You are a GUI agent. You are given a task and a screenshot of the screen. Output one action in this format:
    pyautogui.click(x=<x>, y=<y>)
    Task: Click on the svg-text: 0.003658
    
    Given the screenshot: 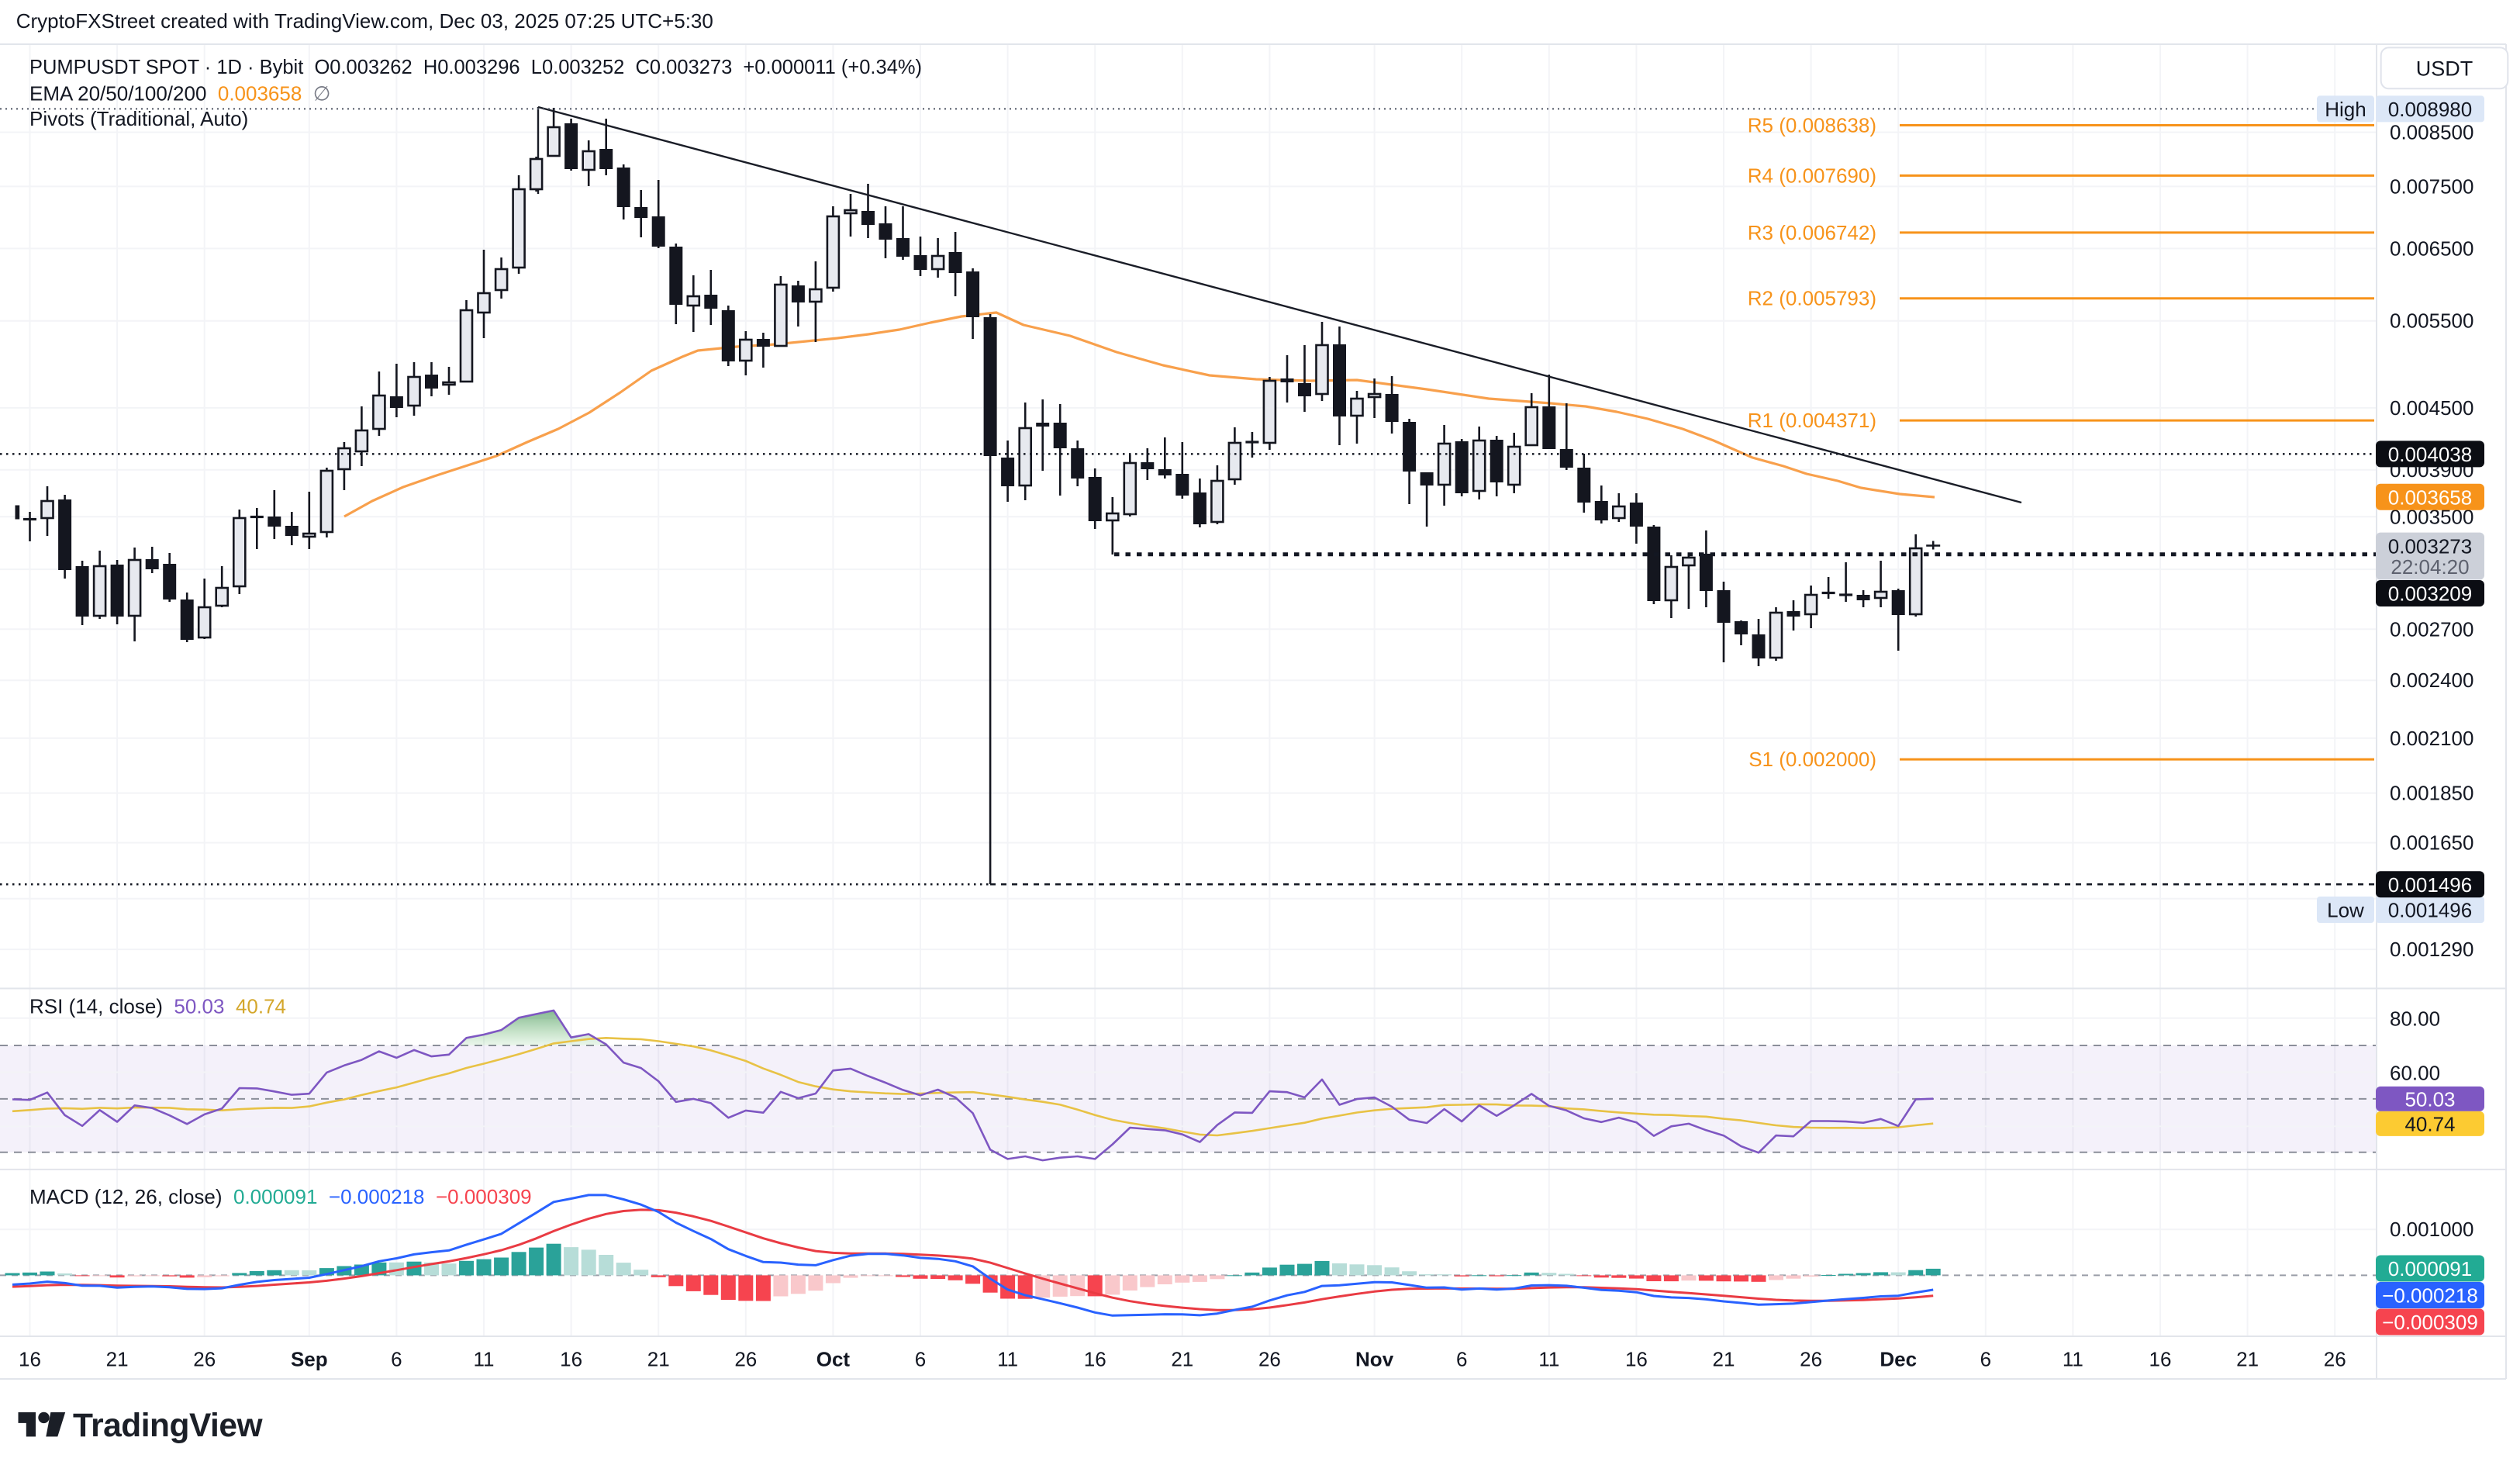 What is the action you would take?
    pyautogui.click(x=2430, y=497)
    